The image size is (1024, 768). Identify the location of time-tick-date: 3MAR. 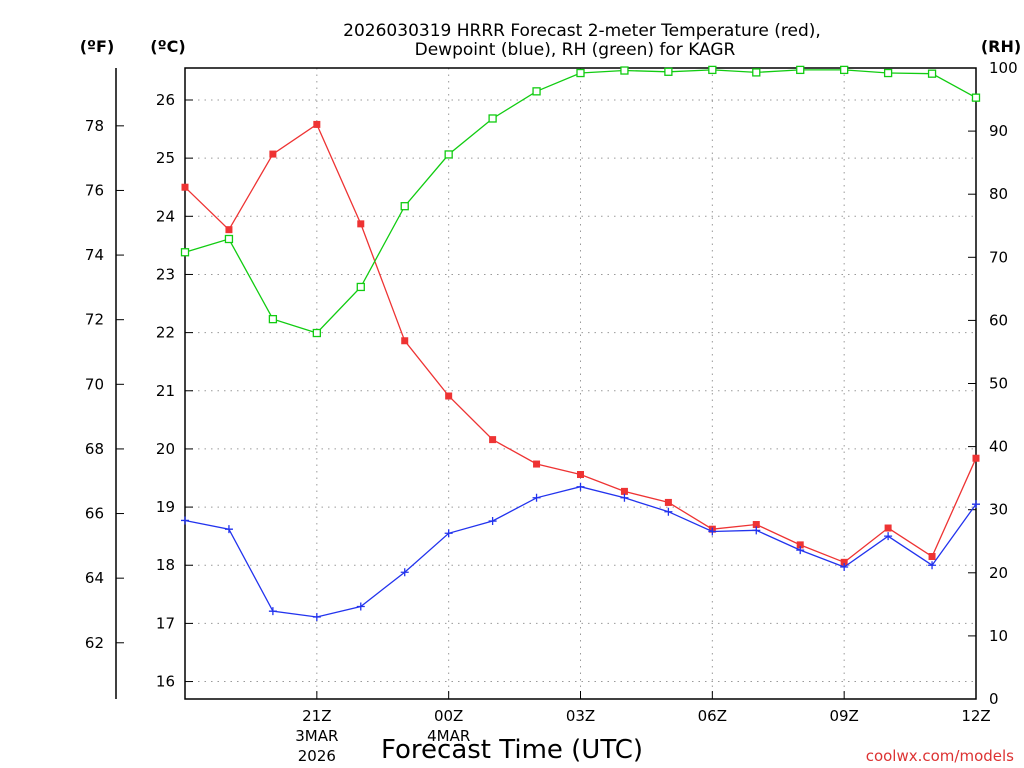
(316, 736).